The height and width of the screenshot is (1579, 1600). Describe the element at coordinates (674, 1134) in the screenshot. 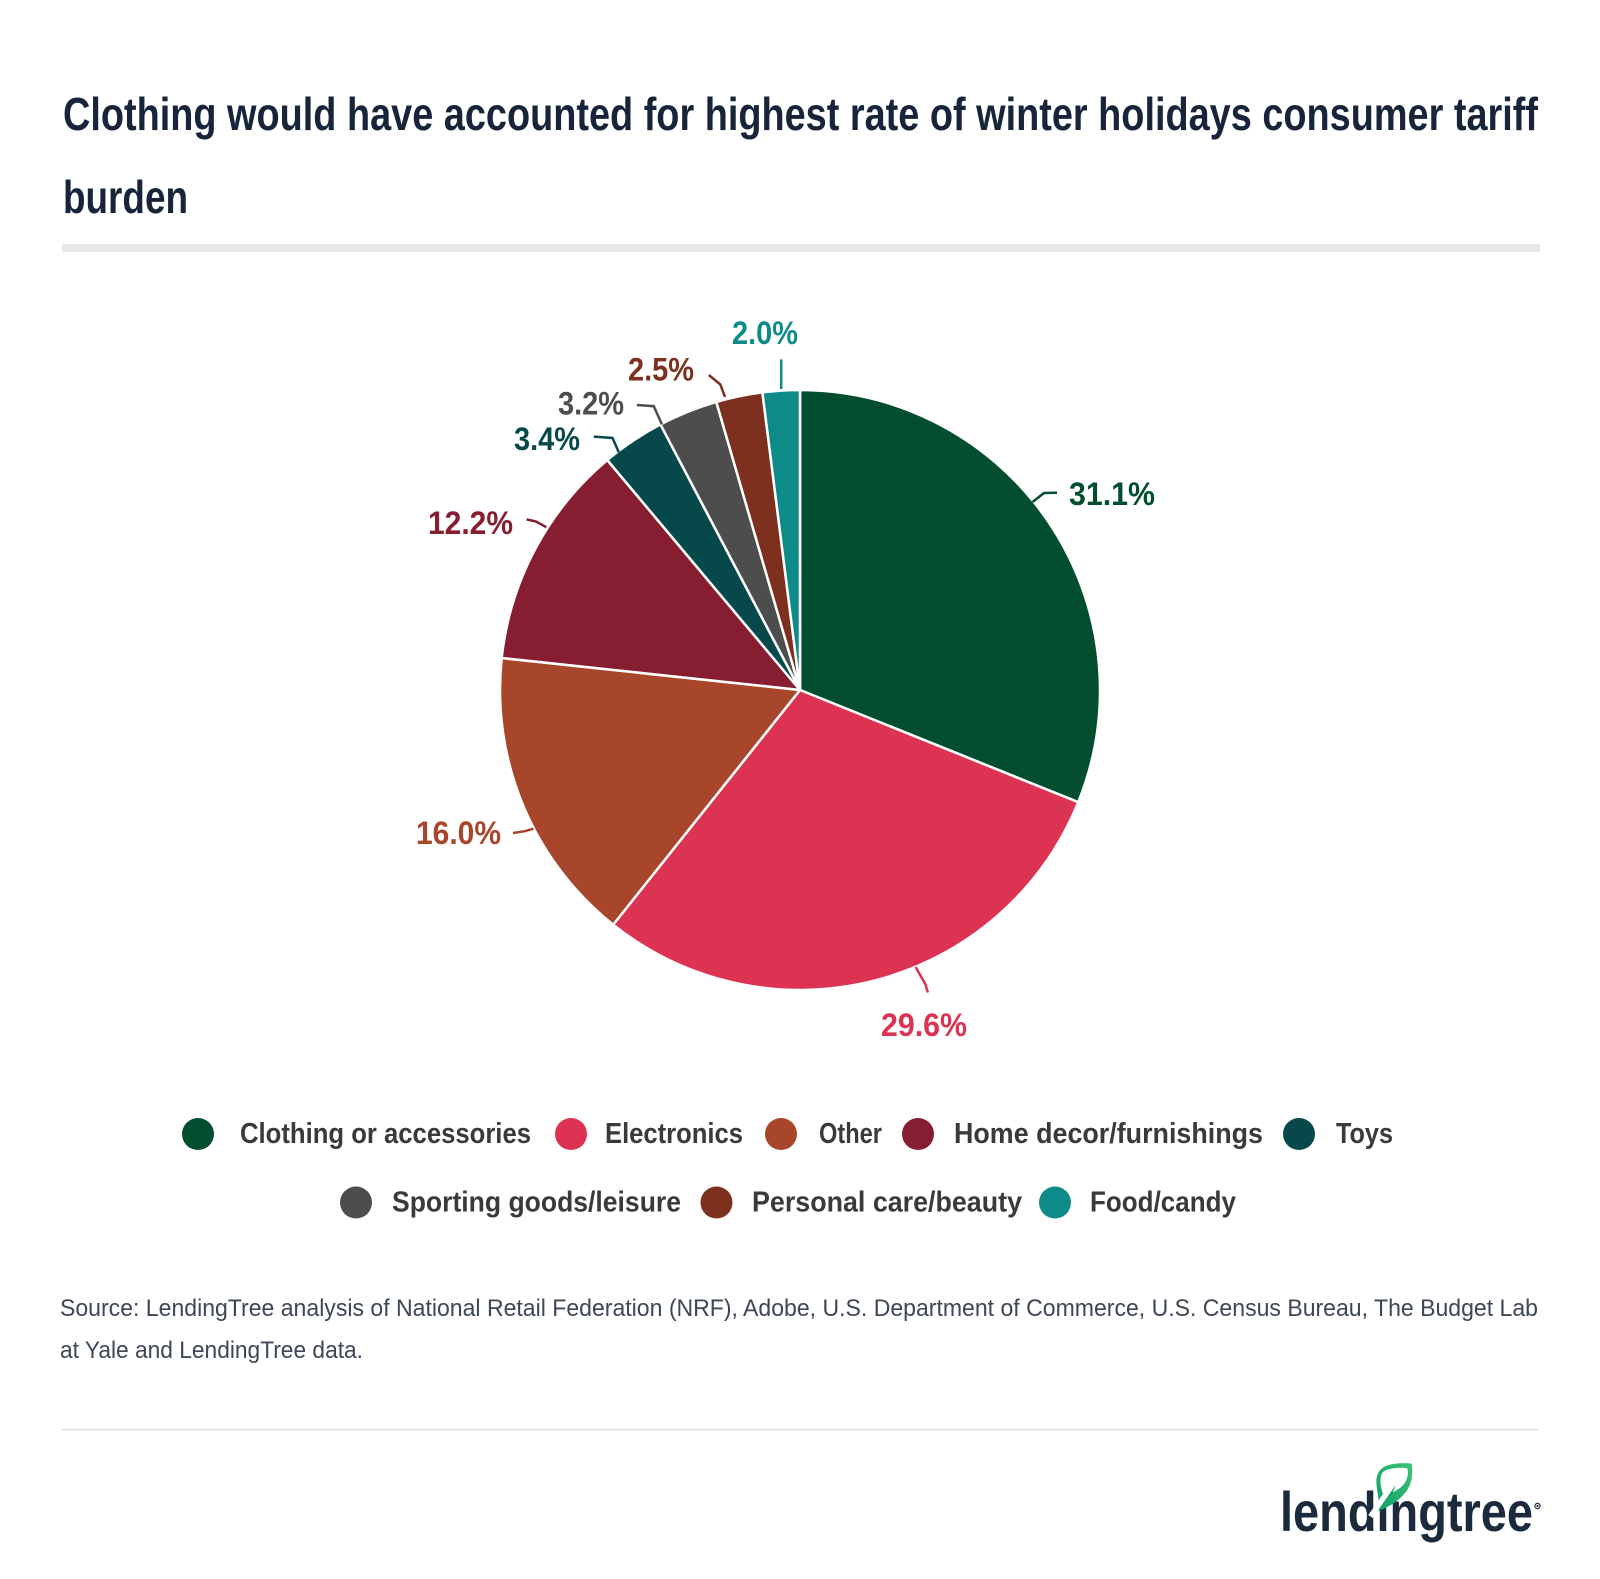

I see `svg-text: Electronics` at that location.